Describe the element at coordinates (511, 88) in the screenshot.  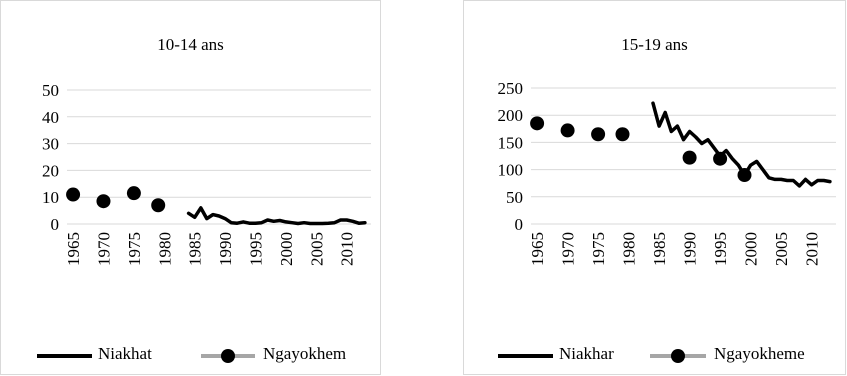
I see `y-tick-label: 250` at that location.